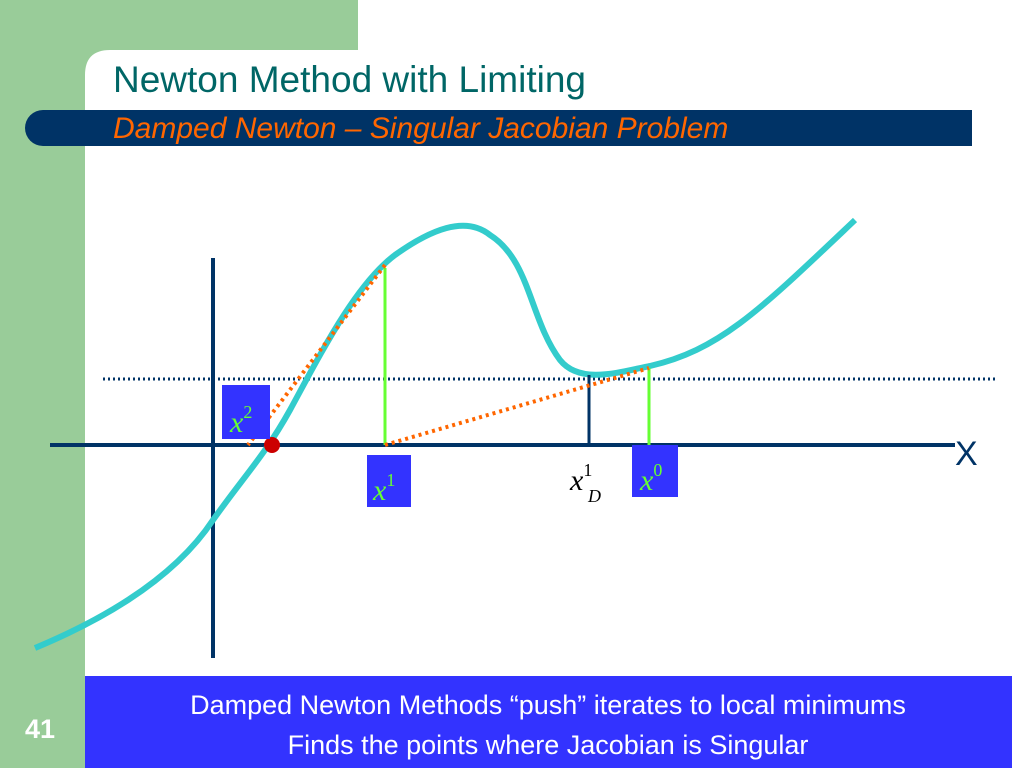 The image size is (1024, 768). I want to click on iterate-label: x2, so click(240, 420).